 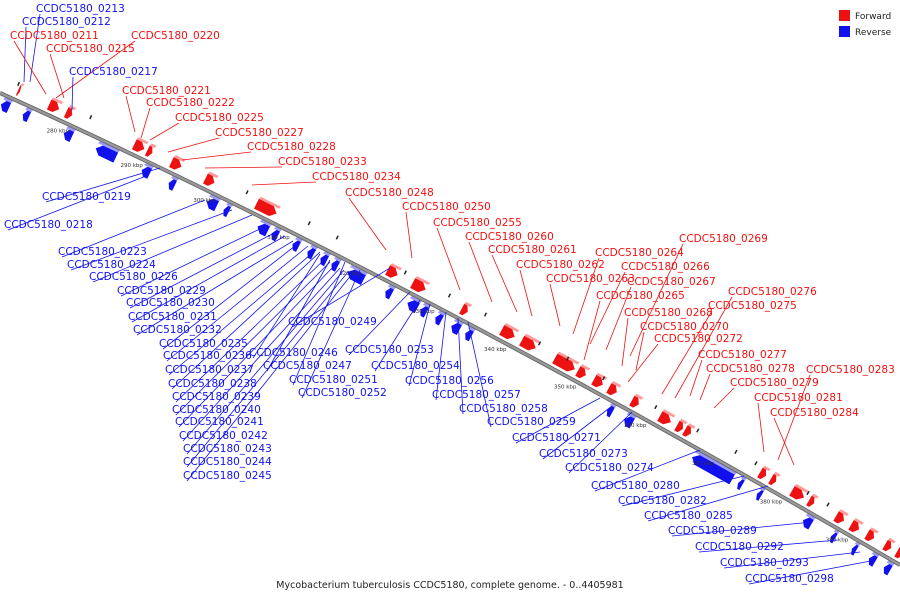 I want to click on gene-label: CCDC5180_0244, so click(x=227, y=462).